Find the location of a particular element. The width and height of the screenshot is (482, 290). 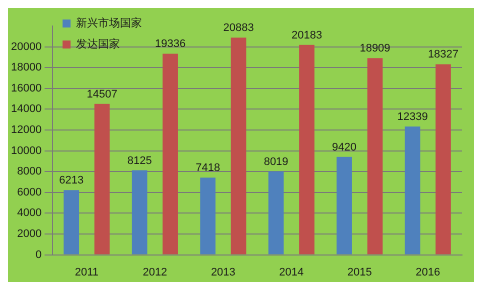

data-label: 20883 is located at coordinates (238, 28).